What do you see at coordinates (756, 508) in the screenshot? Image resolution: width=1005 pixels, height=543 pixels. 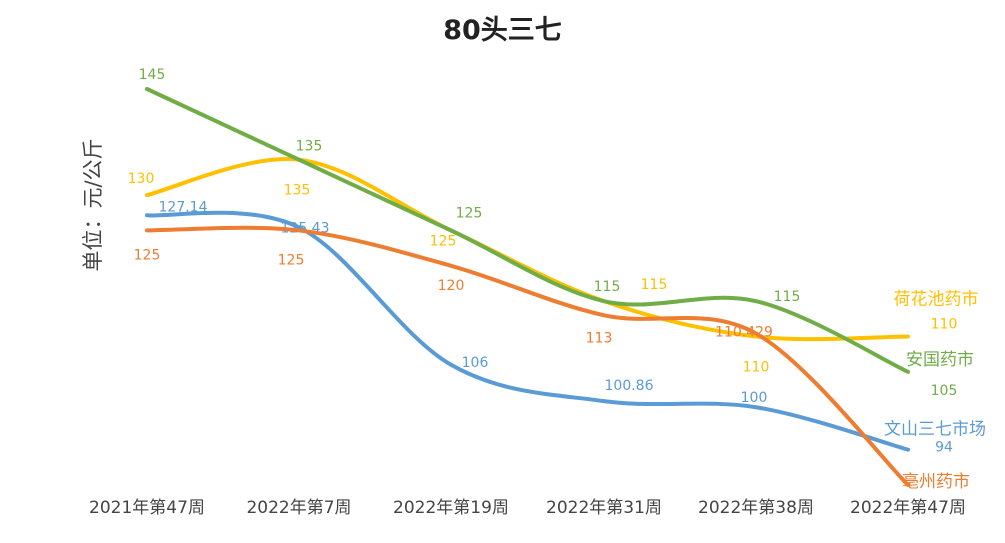 I see `x-tick-label: 2022年第38周` at bounding box center [756, 508].